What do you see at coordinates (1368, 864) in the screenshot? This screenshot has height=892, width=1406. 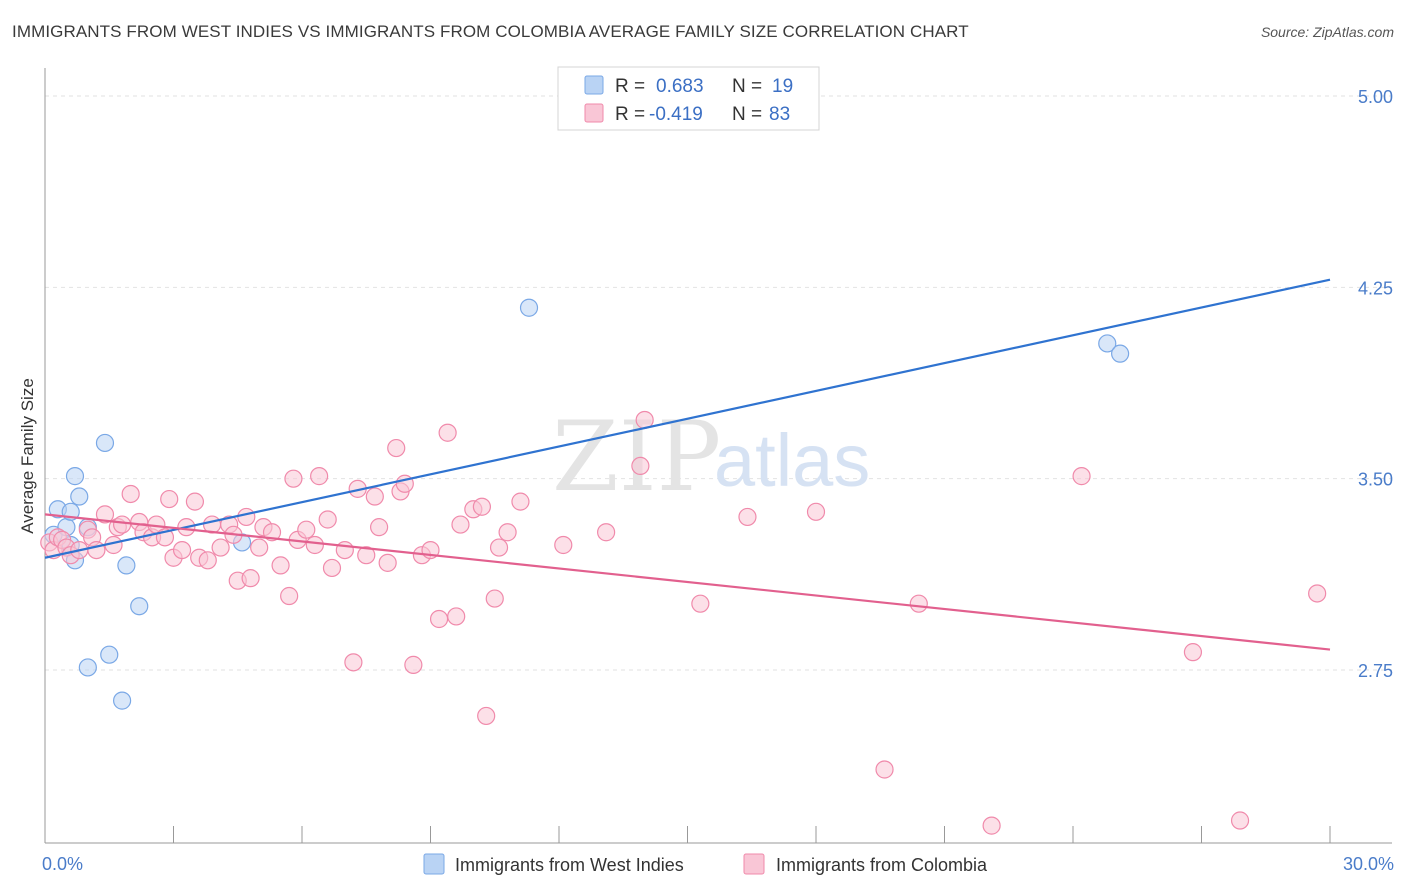 I see `x-tick-label-max: 30.0%` at bounding box center [1368, 864].